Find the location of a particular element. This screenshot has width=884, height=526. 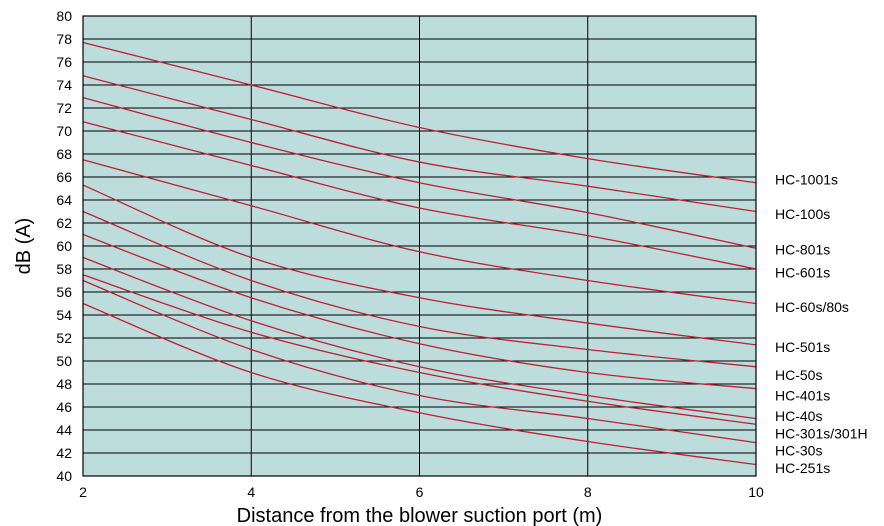

x-tick-label: 2 is located at coordinates (83, 492).